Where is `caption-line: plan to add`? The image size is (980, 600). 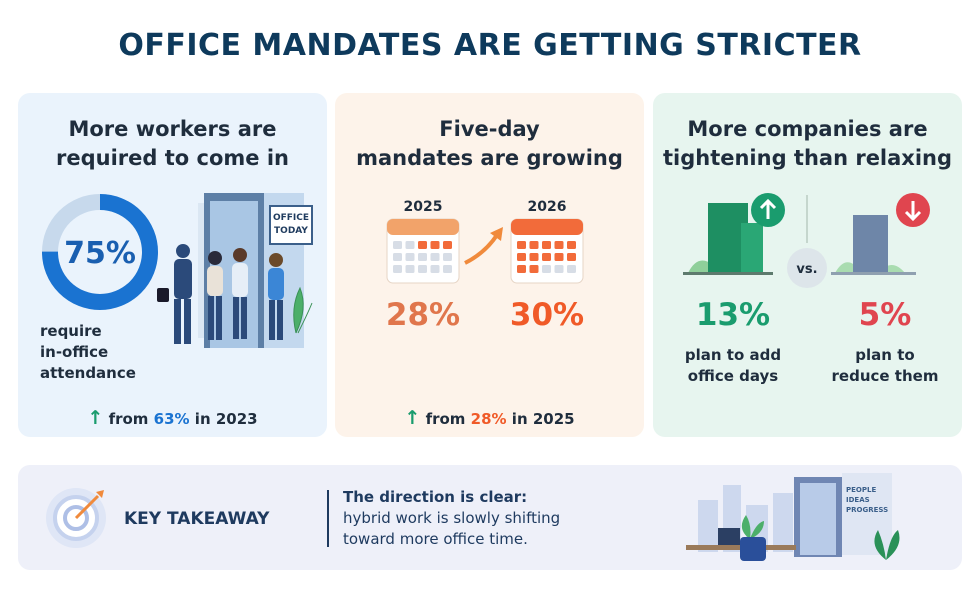 caption-line: plan to add is located at coordinates (733, 355).